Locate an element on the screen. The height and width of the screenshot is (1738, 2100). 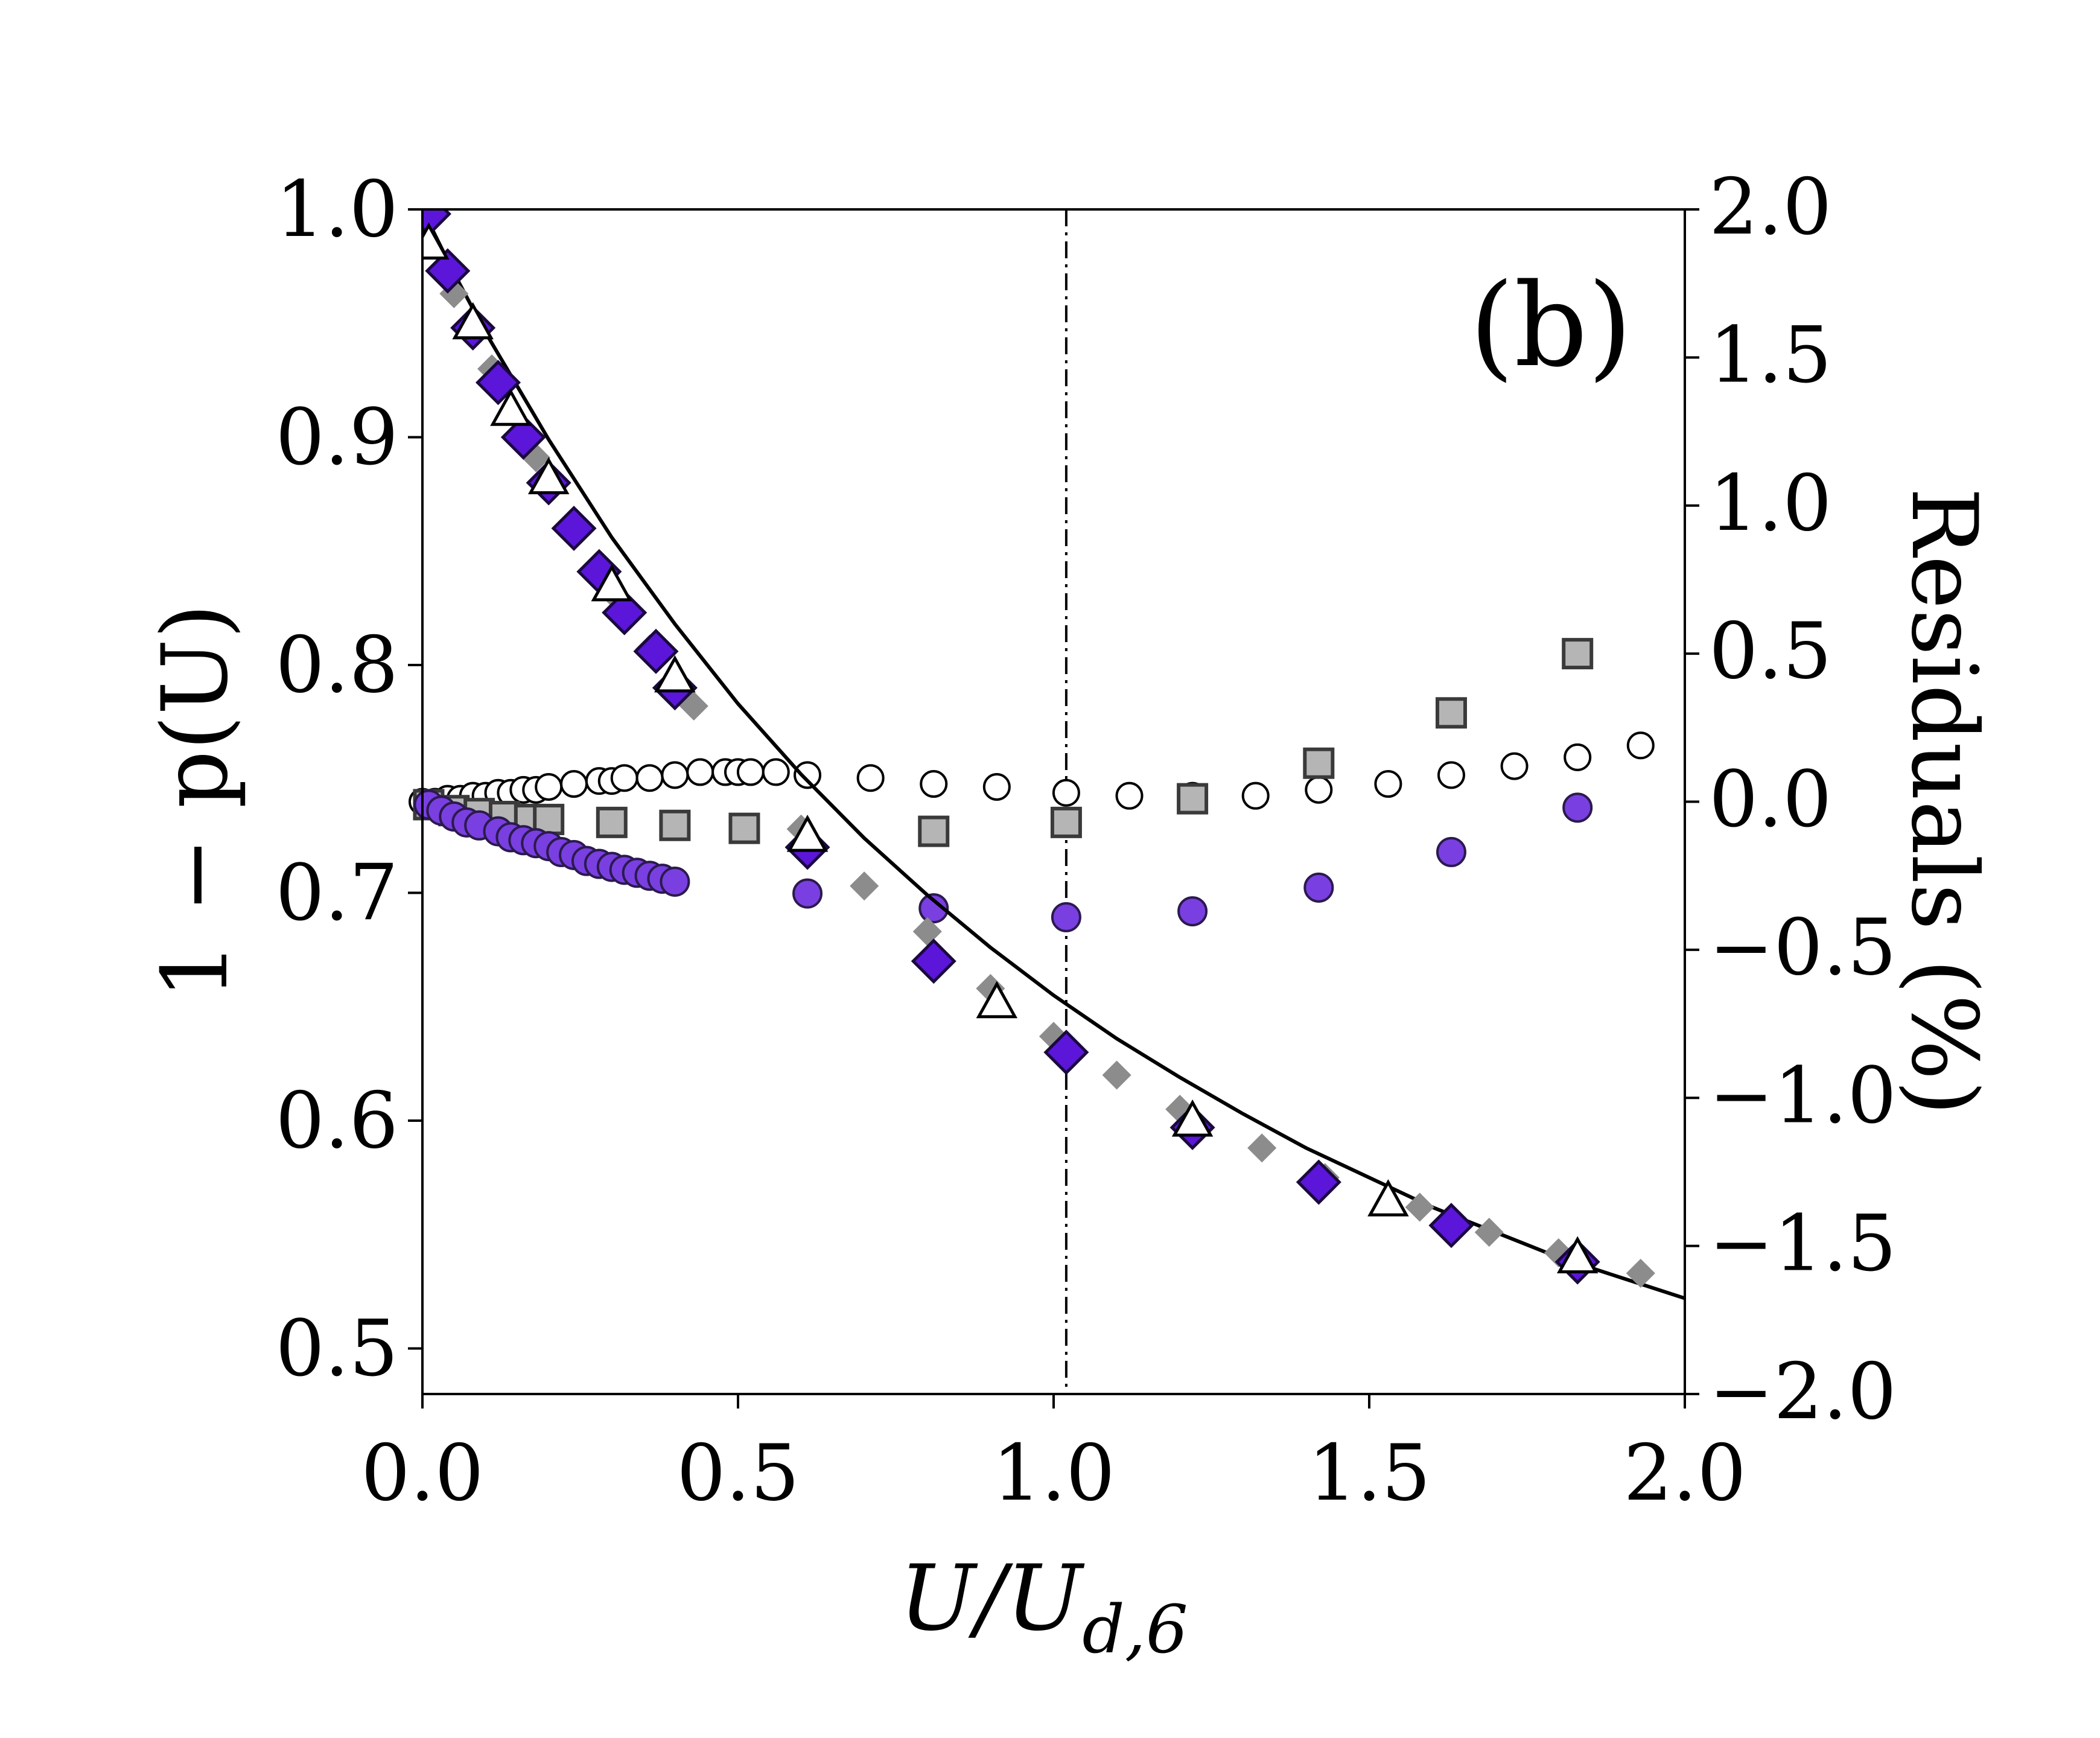
y-left-tick-label: 0.5 is located at coordinates (337, 1349).